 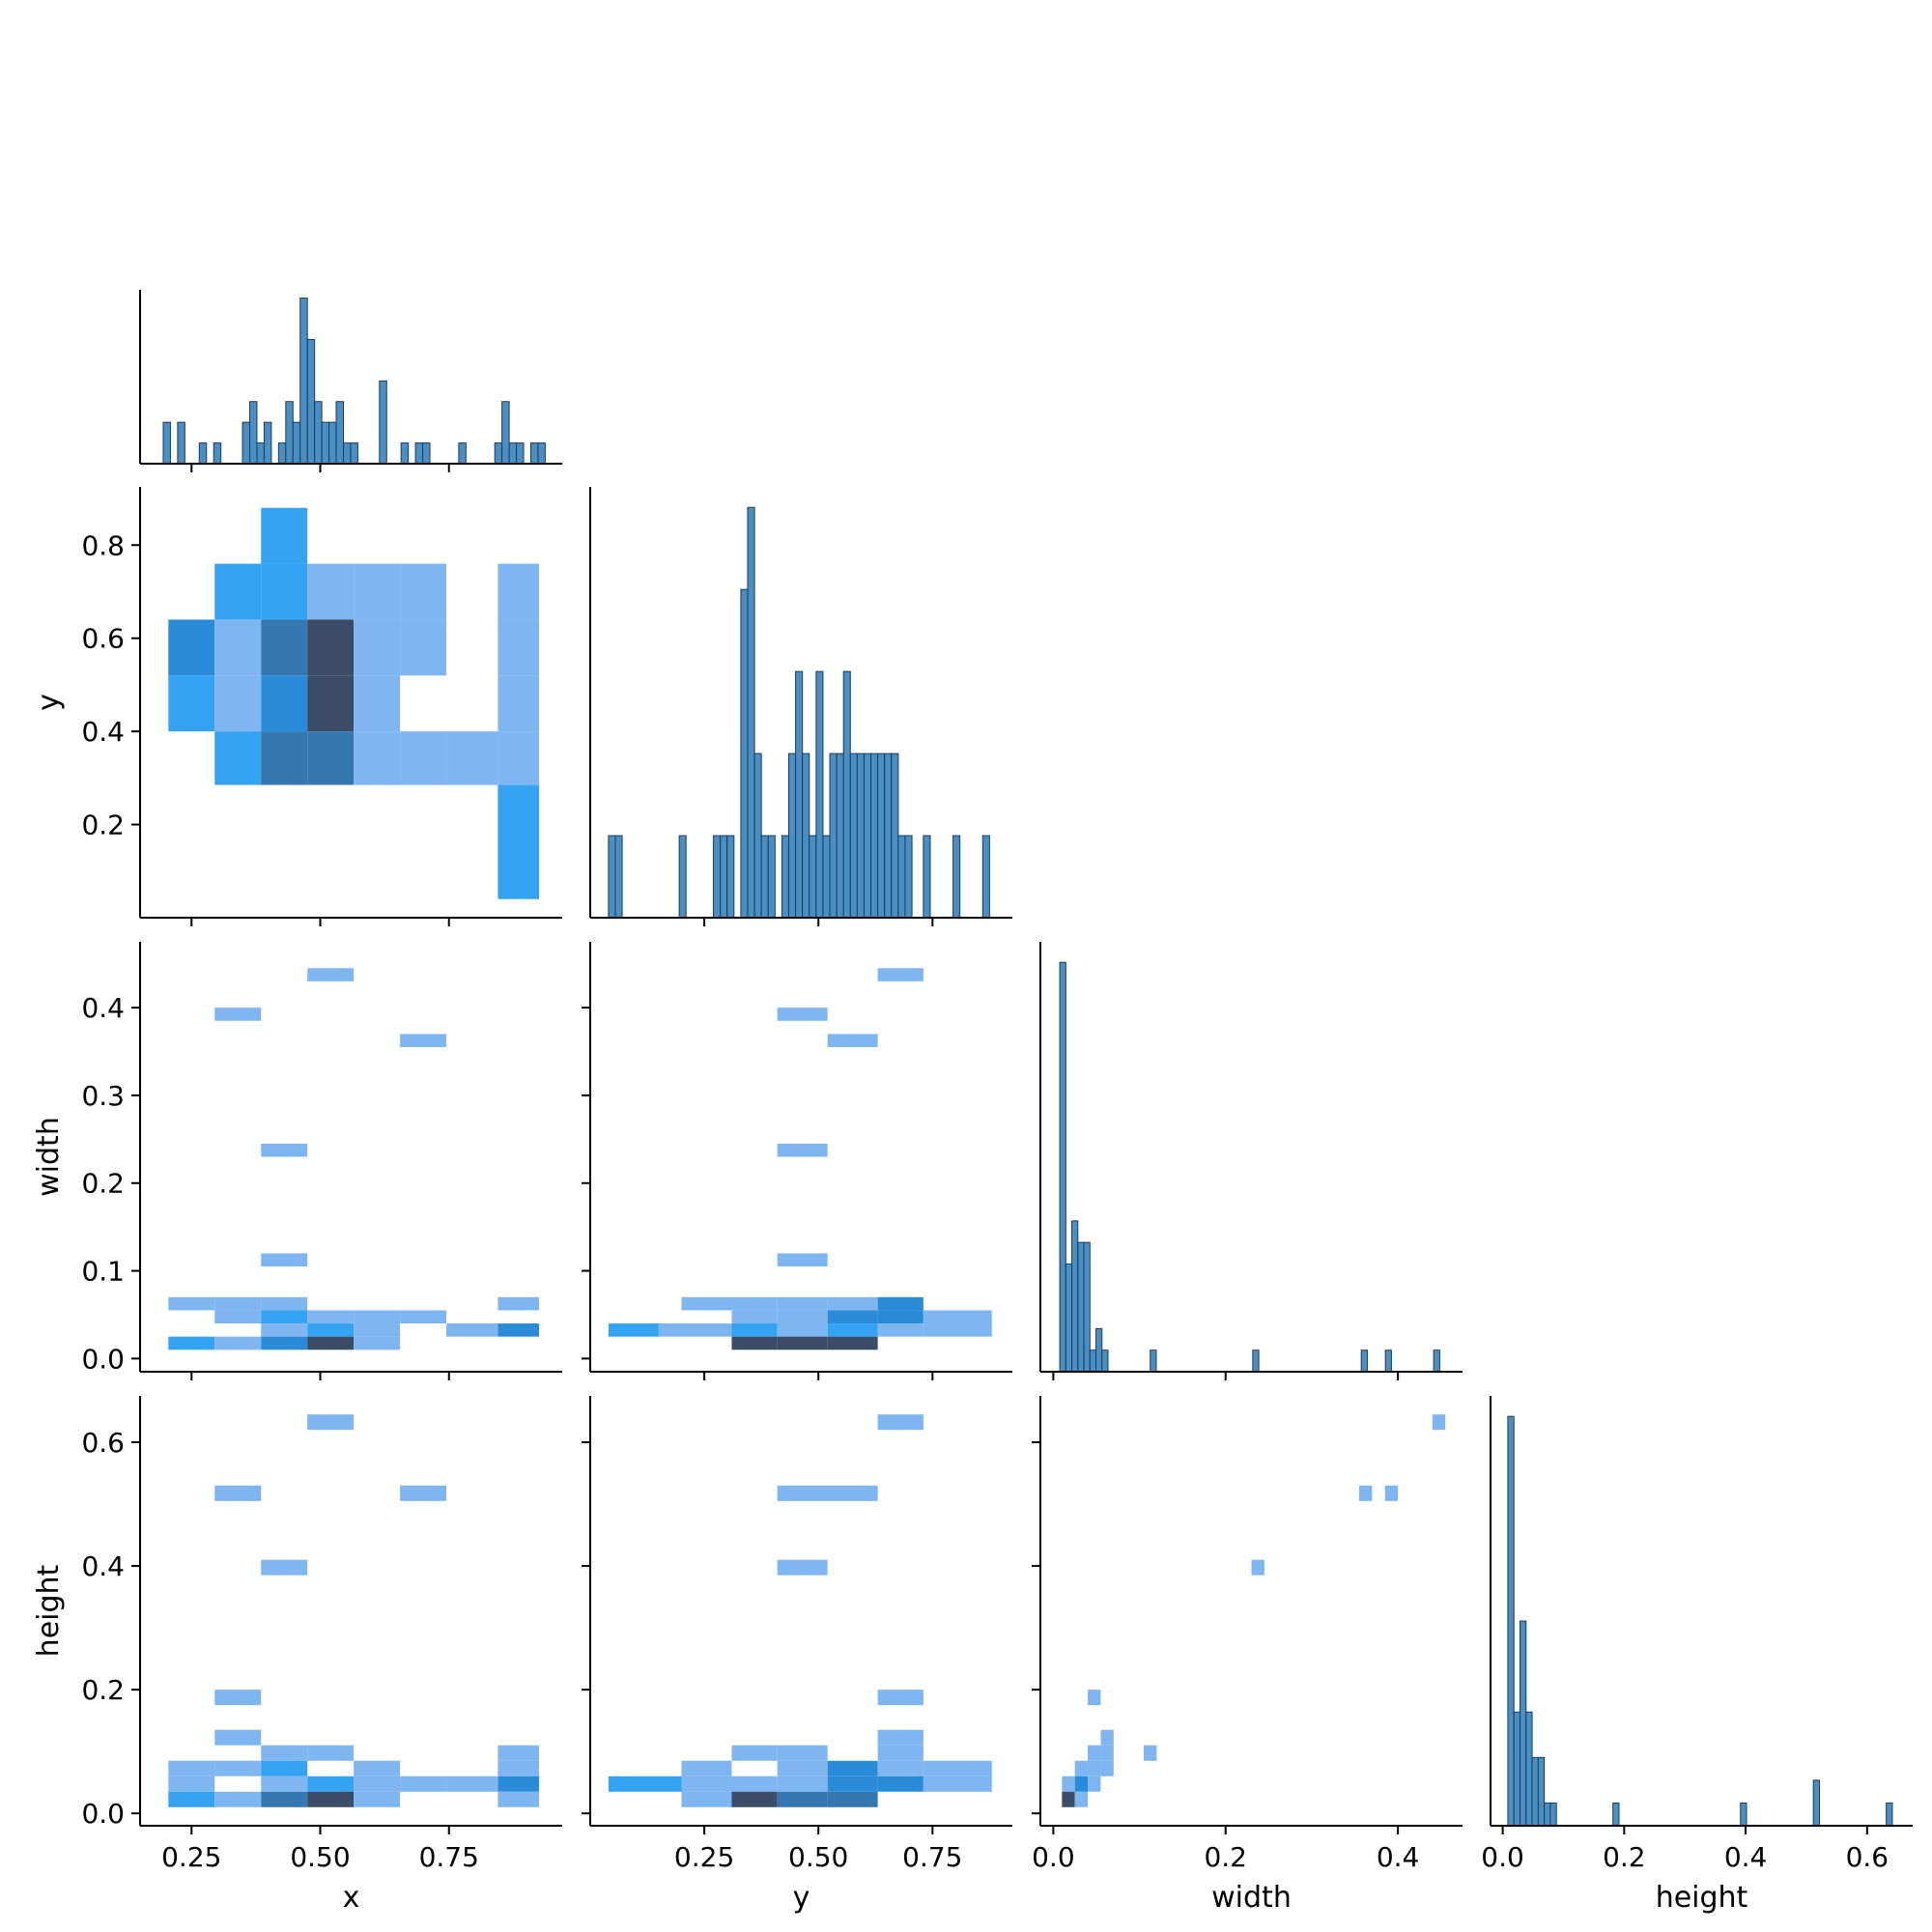 I want to click on x-tick-label: 0.75, so click(x=449, y=1857).